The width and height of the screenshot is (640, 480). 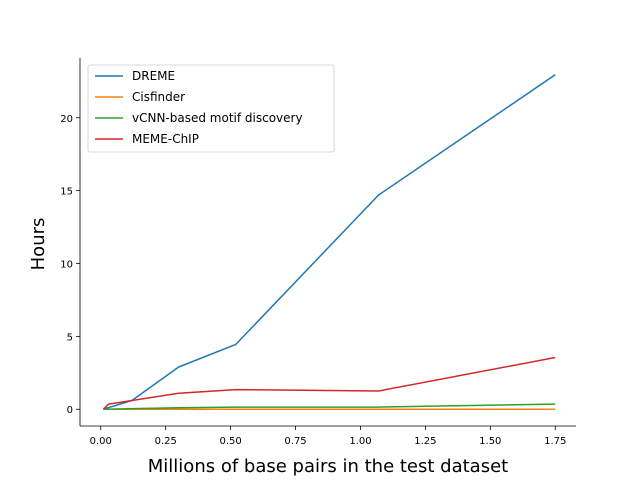 What do you see at coordinates (158, 97) in the screenshot?
I see `legend-label: Cisfinder` at bounding box center [158, 97].